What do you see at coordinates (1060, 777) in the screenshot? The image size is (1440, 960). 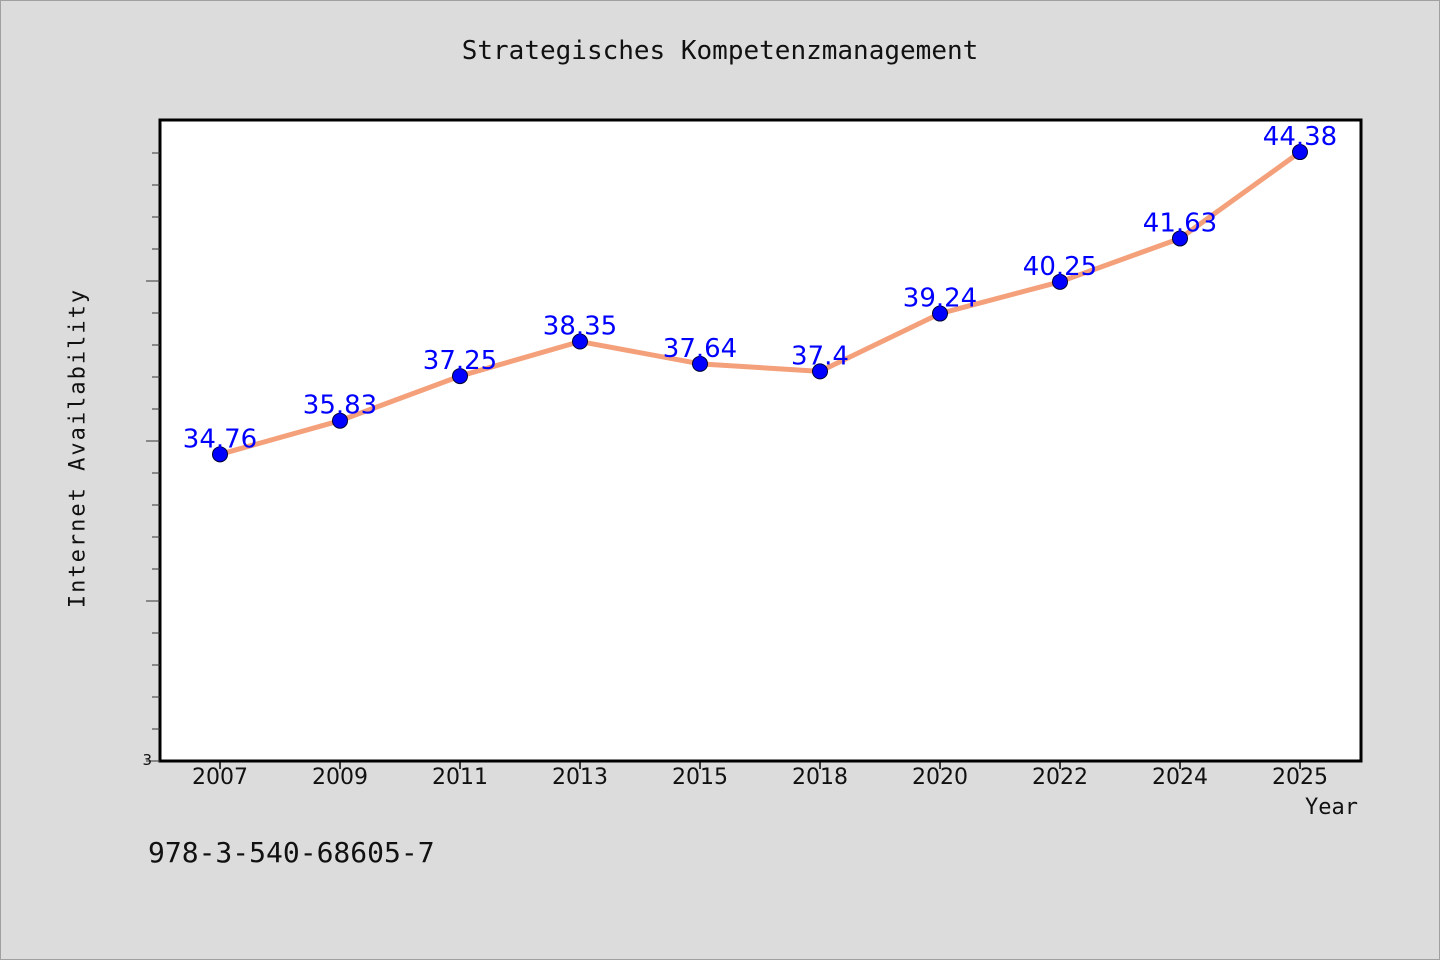 I see `x-tick-label: 2022` at bounding box center [1060, 777].